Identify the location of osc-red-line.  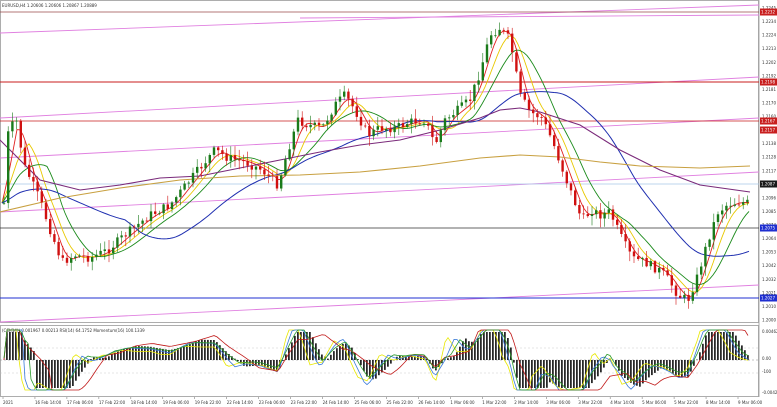
(376, 360).